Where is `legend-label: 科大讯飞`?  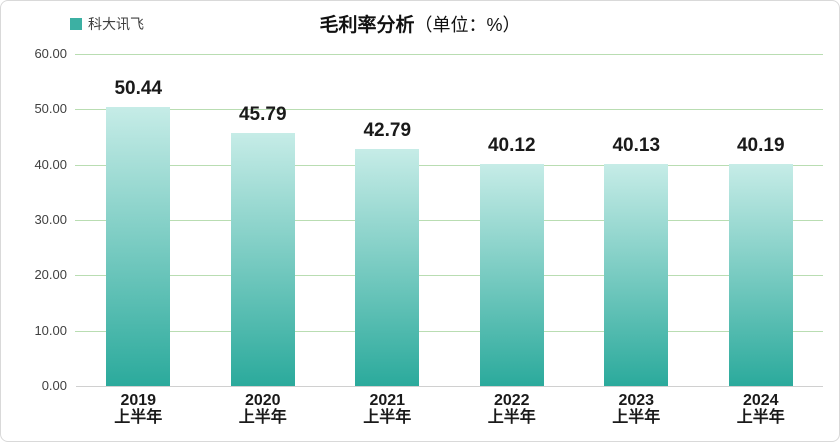
legend-label: 科大讯飞 is located at coordinates (116, 24).